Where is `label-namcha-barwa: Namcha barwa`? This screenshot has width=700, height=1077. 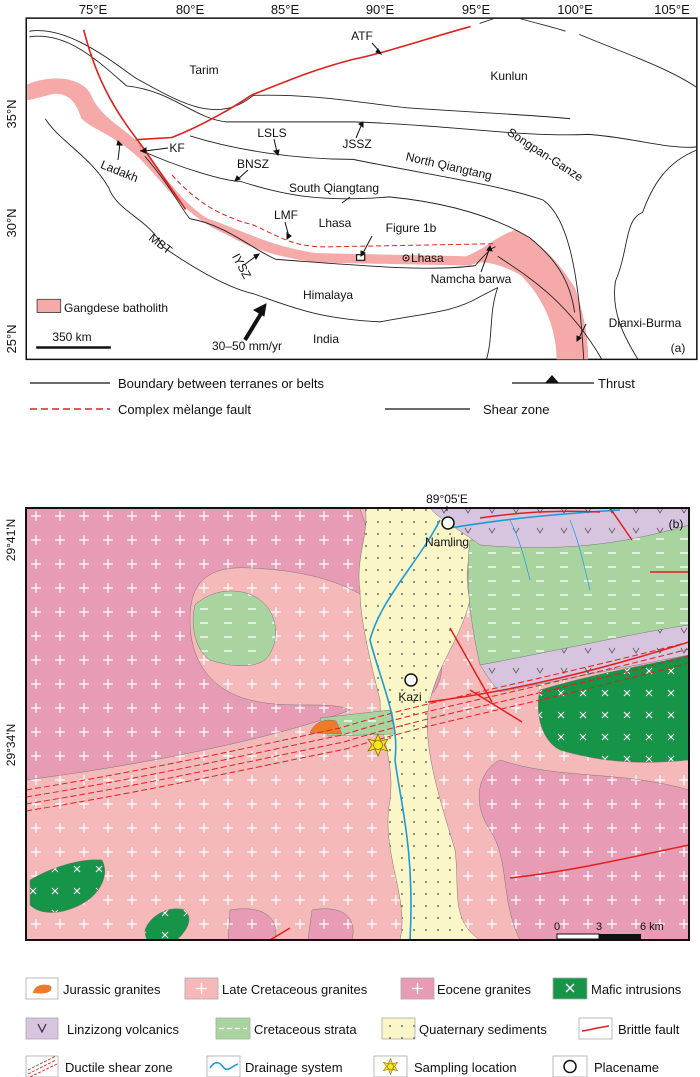
label-namcha-barwa: Namcha barwa is located at coordinates (471, 279).